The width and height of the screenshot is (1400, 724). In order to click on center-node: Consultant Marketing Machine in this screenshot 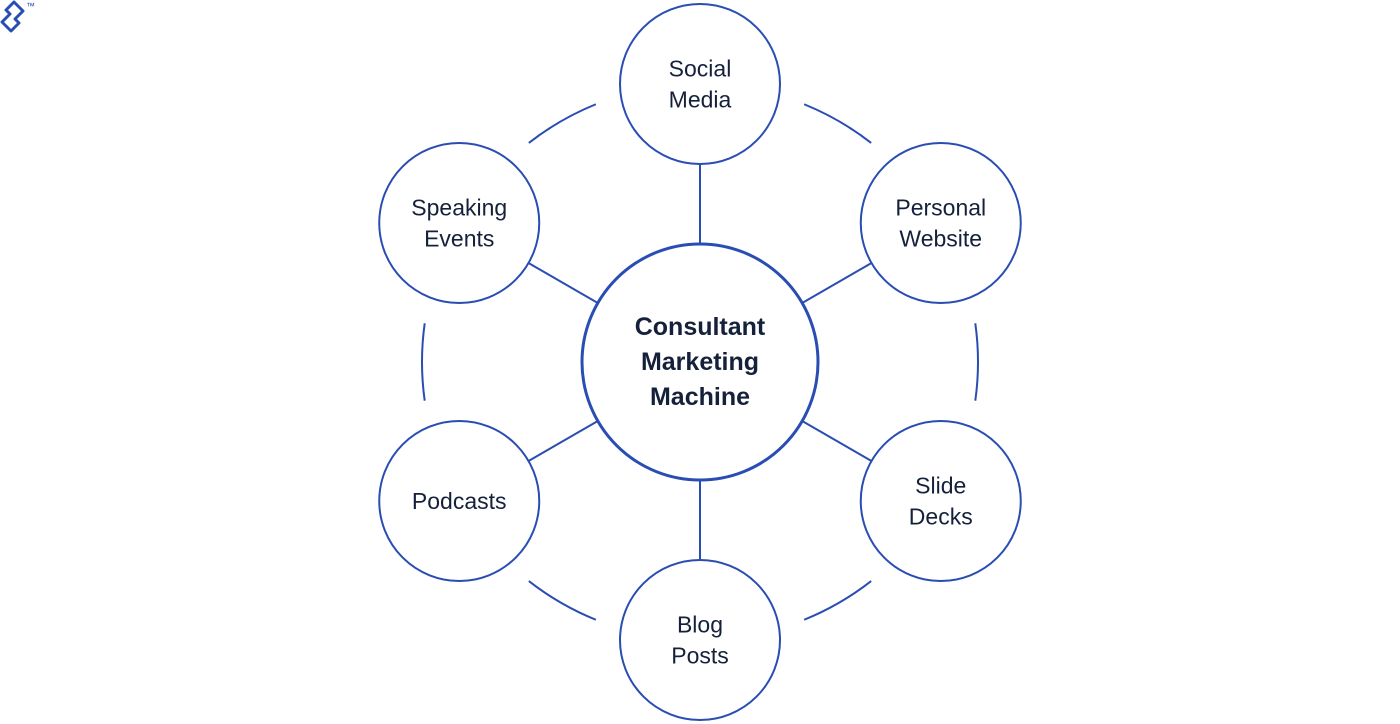, I will do `click(700, 362)`.